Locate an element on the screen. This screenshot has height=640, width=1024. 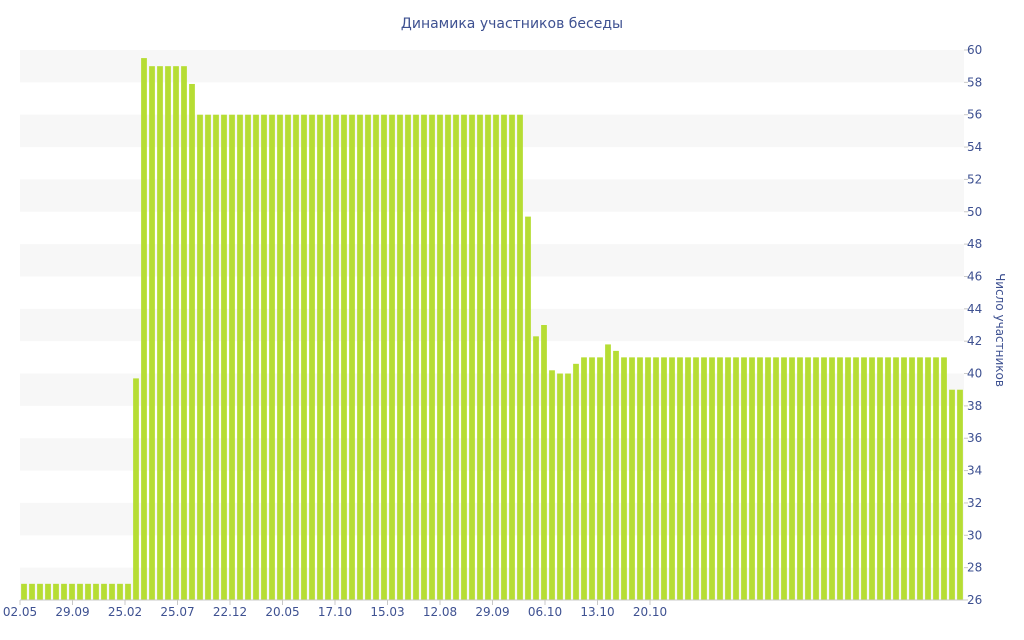
x-tick-label: 25.07 is located at coordinates (177, 612).